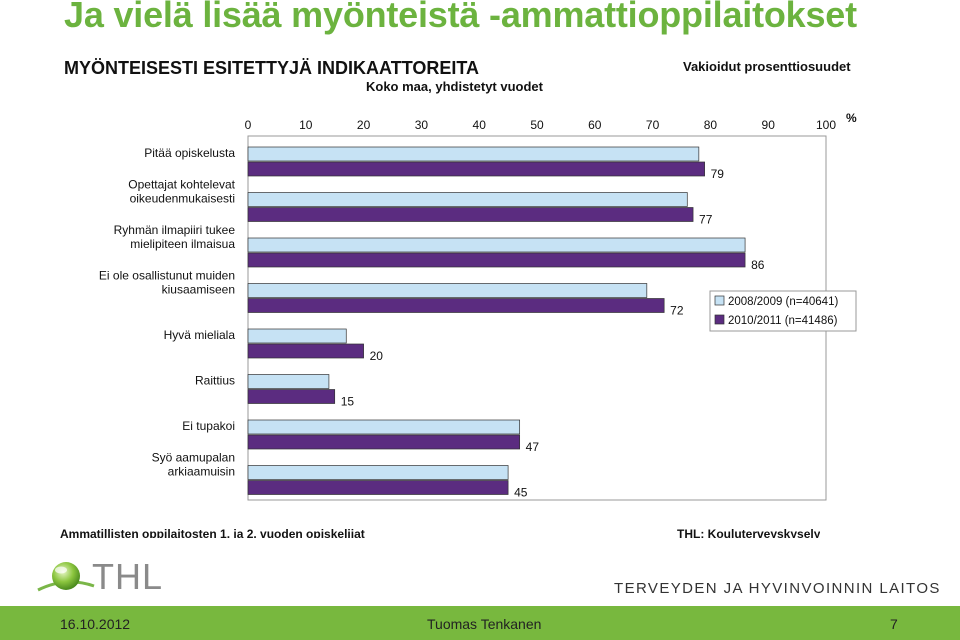 The height and width of the screenshot is (640, 960). What do you see at coordinates (595, 125) in the screenshot?
I see `x-tick-label: 60` at bounding box center [595, 125].